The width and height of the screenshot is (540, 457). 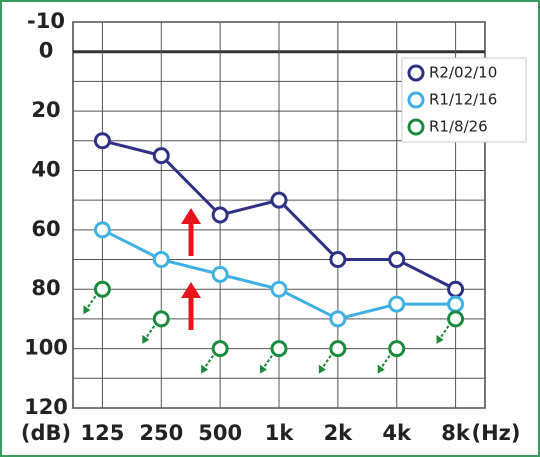 I want to click on x-tick-label: 1k, so click(x=280, y=433).